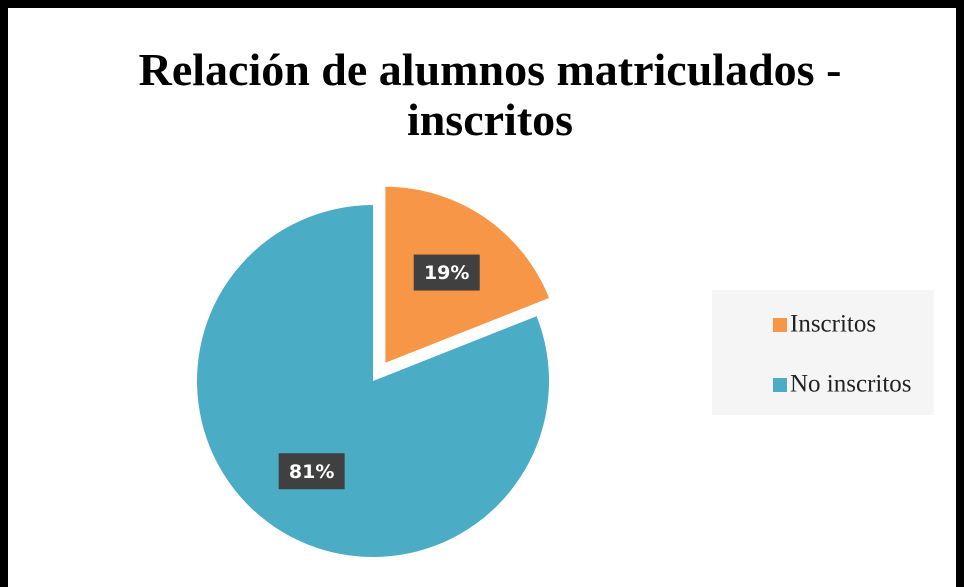 This screenshot has width=964, height=587. What do you see at coordinates (833, 324) in the screenshot?
I see `legend-label: Inscritos` at bounding box center [833, 324].